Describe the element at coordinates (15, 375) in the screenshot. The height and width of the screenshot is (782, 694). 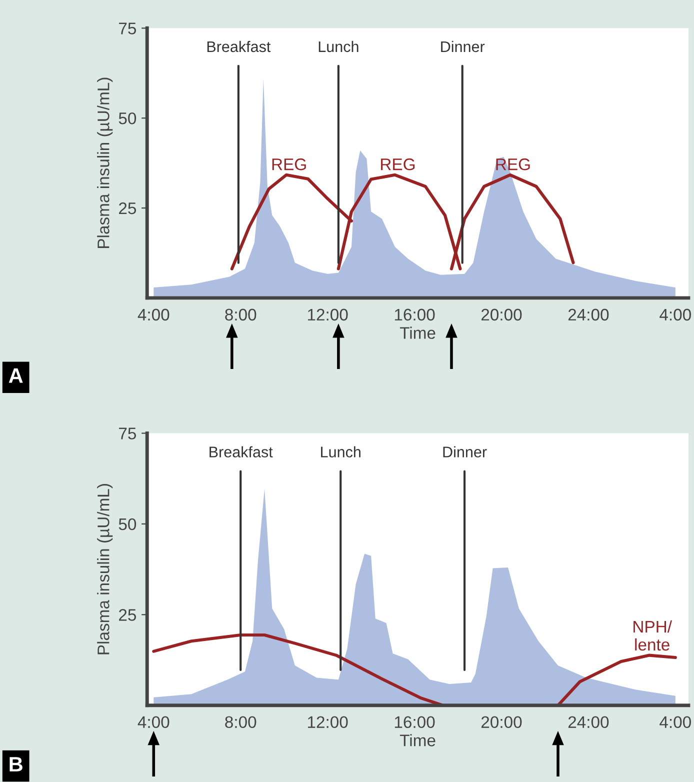
I see `text: A` at that location.